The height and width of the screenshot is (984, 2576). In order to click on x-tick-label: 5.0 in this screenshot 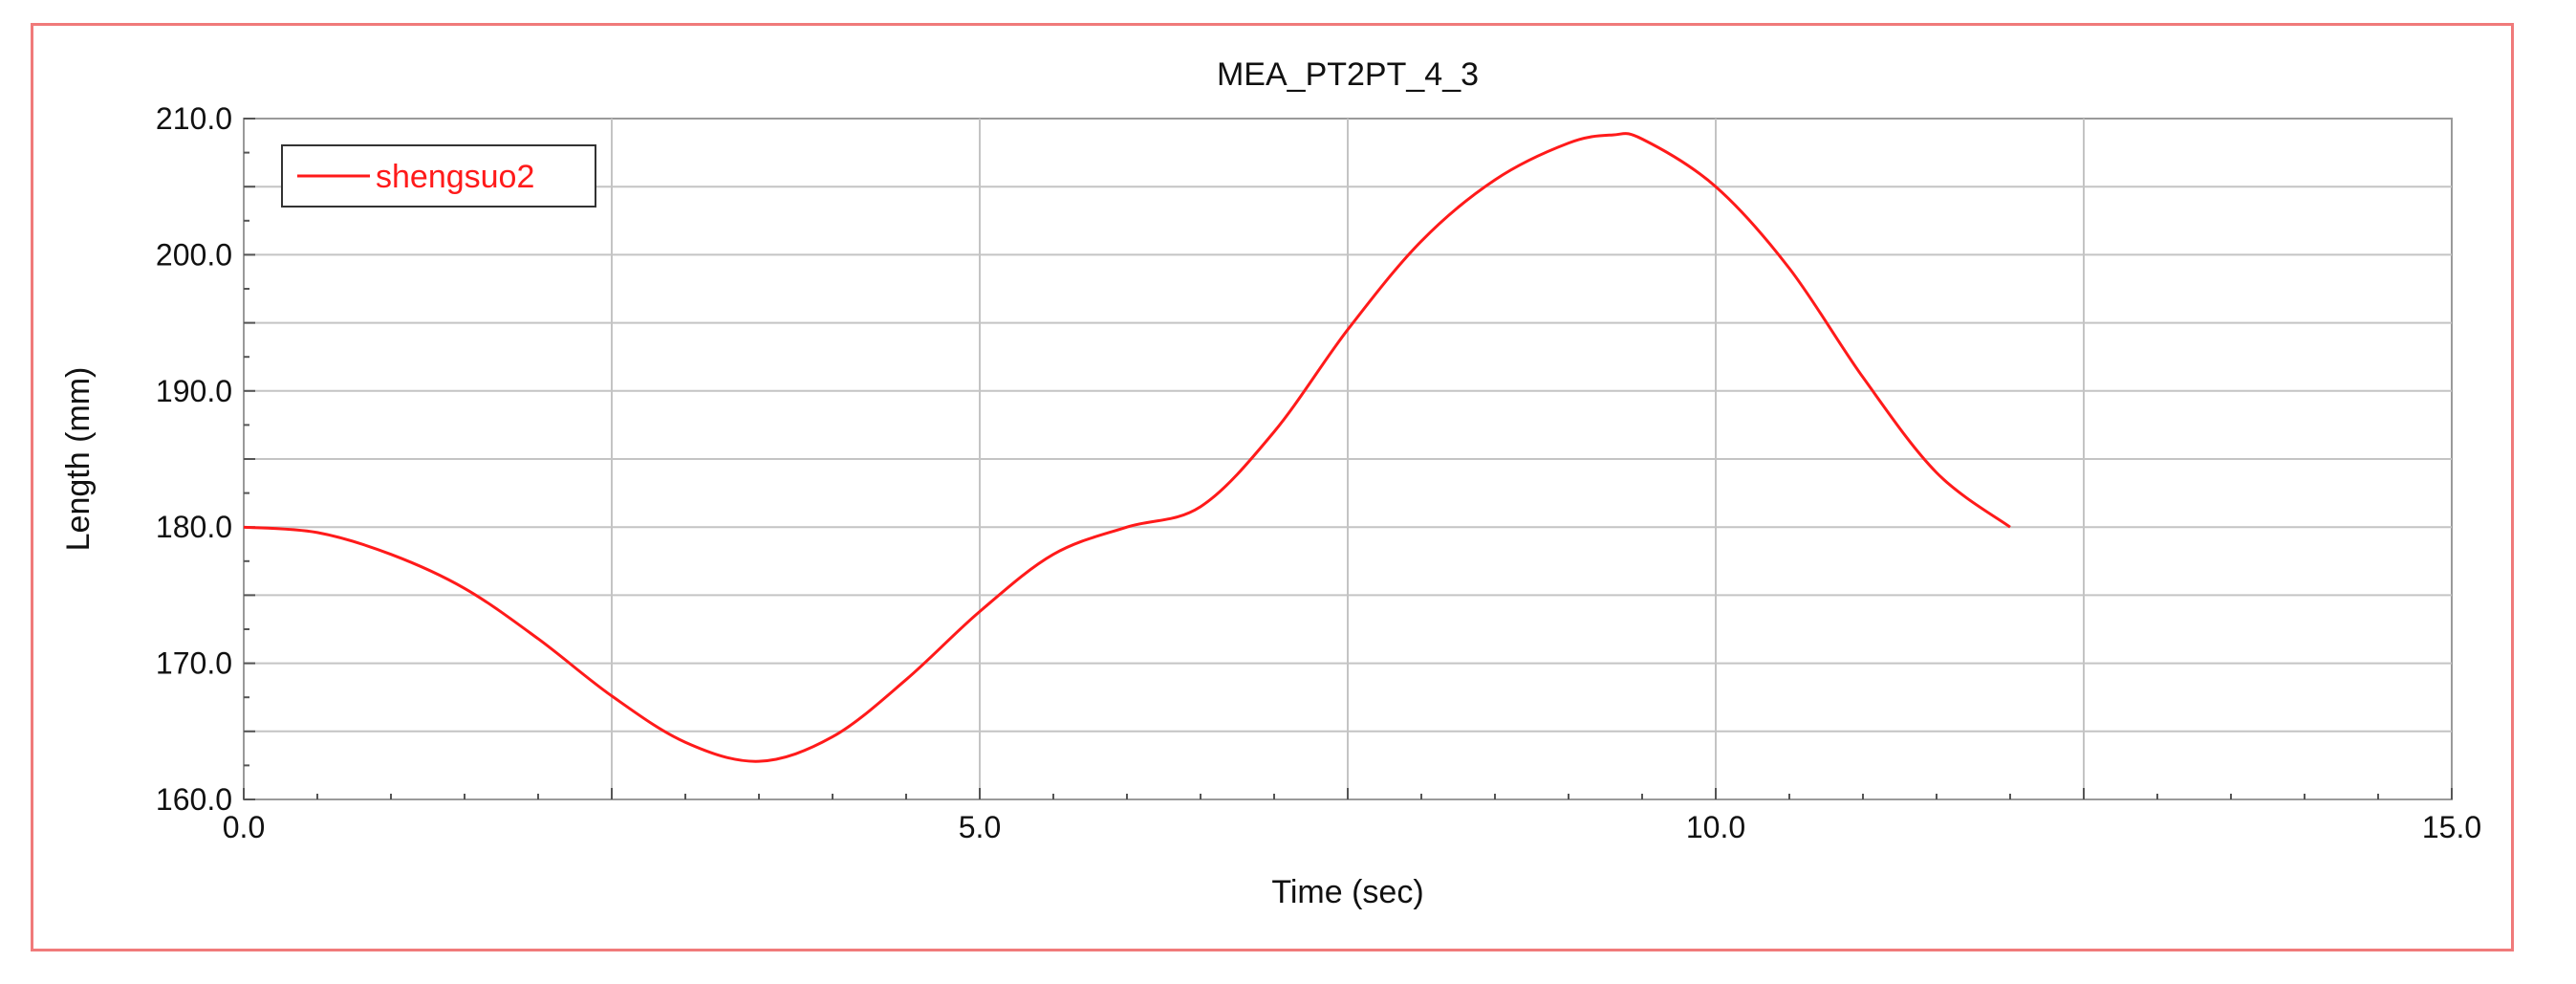, I will do `click(980, 827)`.